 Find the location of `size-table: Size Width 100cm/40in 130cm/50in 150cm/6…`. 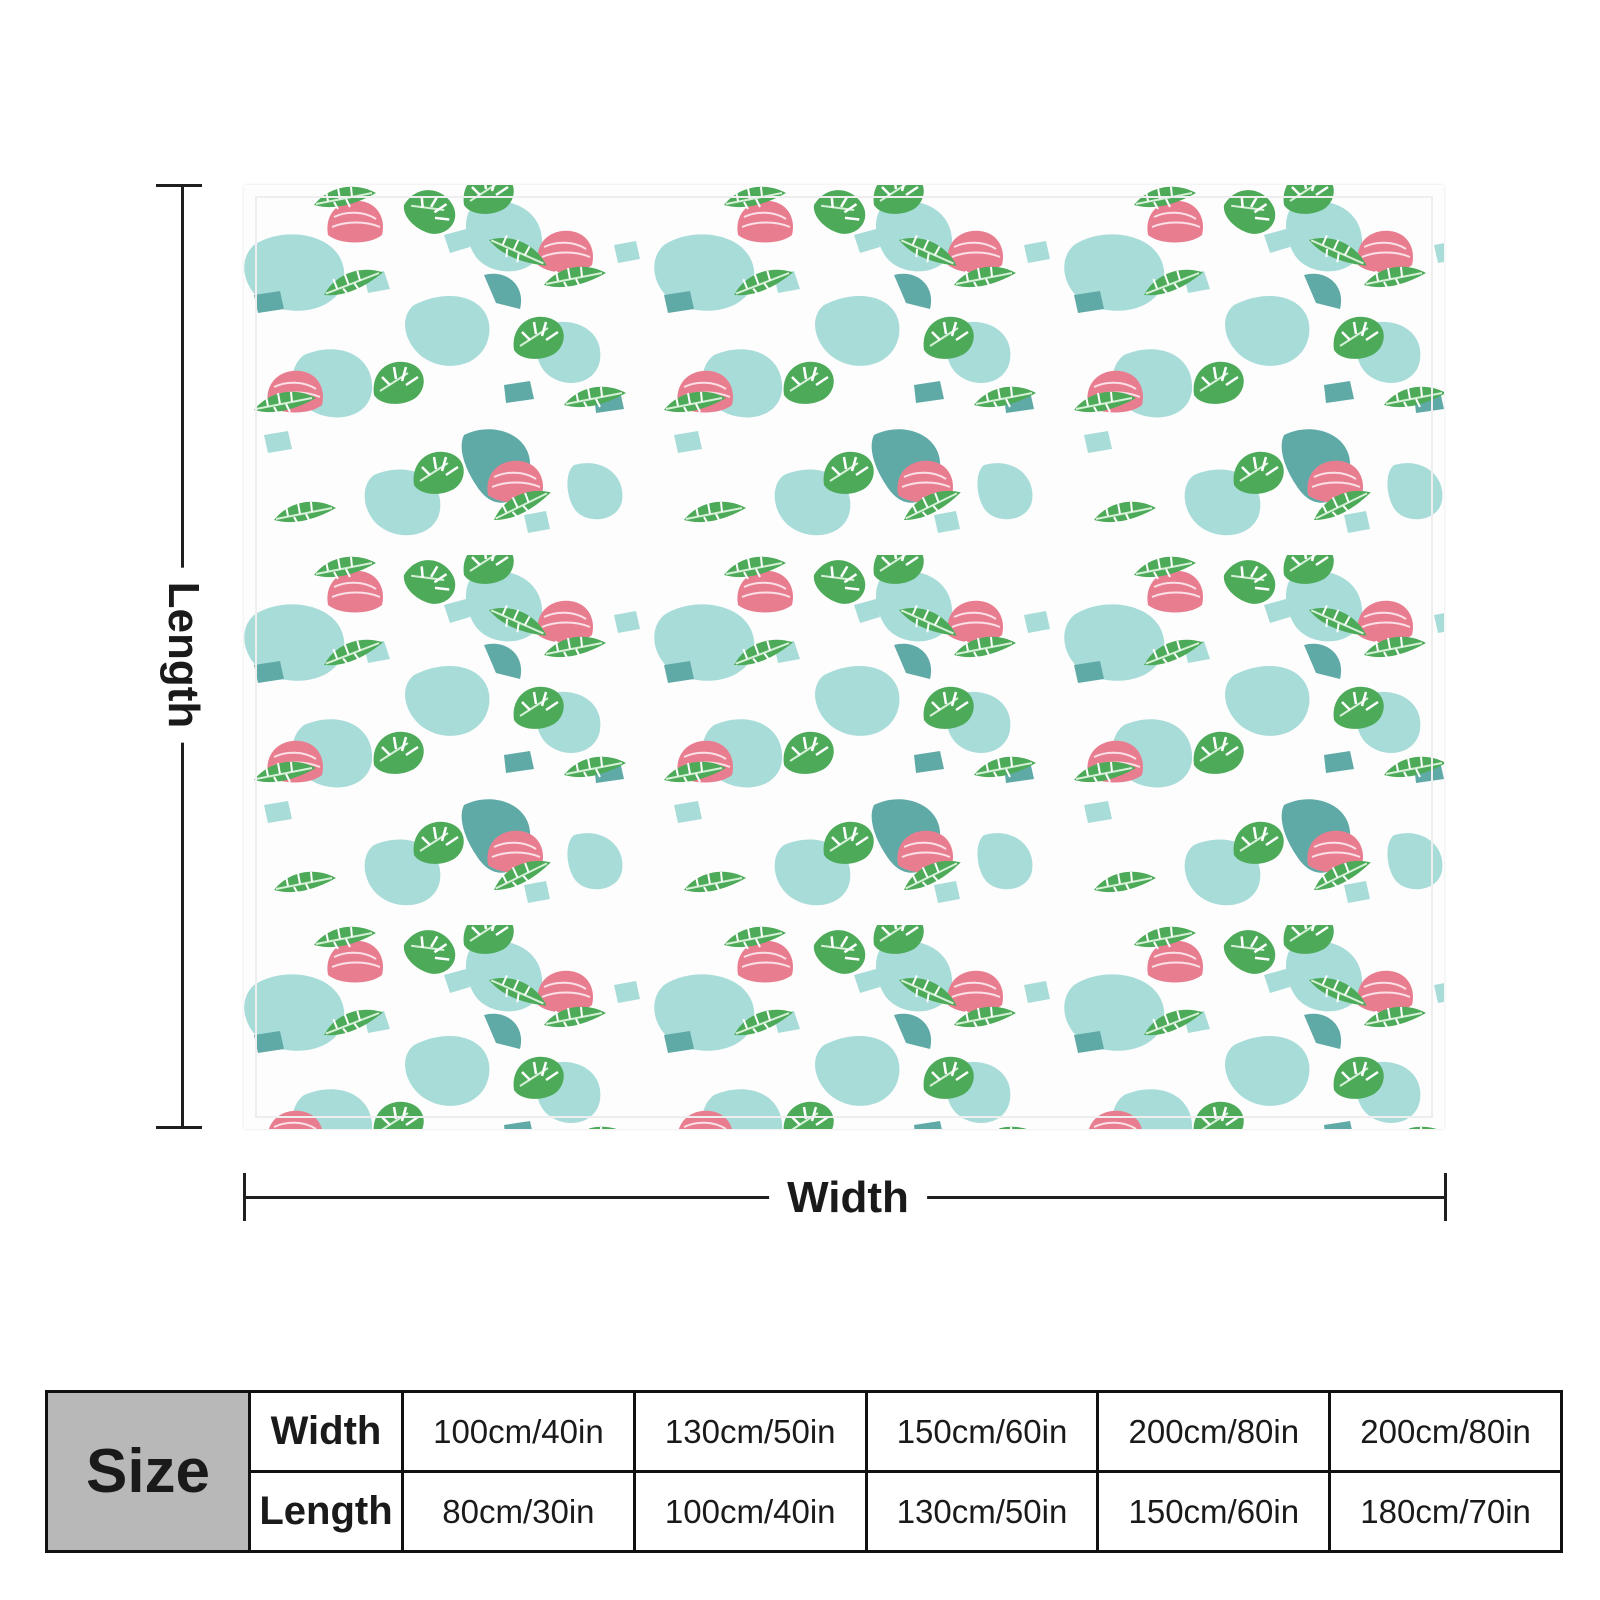

size-table: Size Width 100cm/40in 130cm/50in 150cm/6… is located at coordinates (804, 1471).